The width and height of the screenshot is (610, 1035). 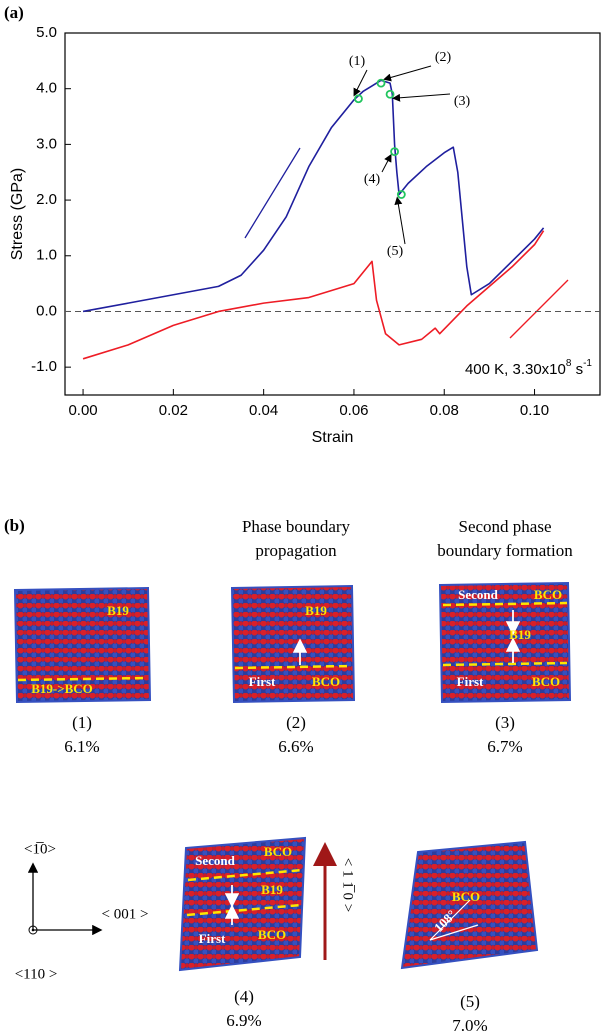 I want to click on panel-header: Phase boundary, so click(x=296, y=526).